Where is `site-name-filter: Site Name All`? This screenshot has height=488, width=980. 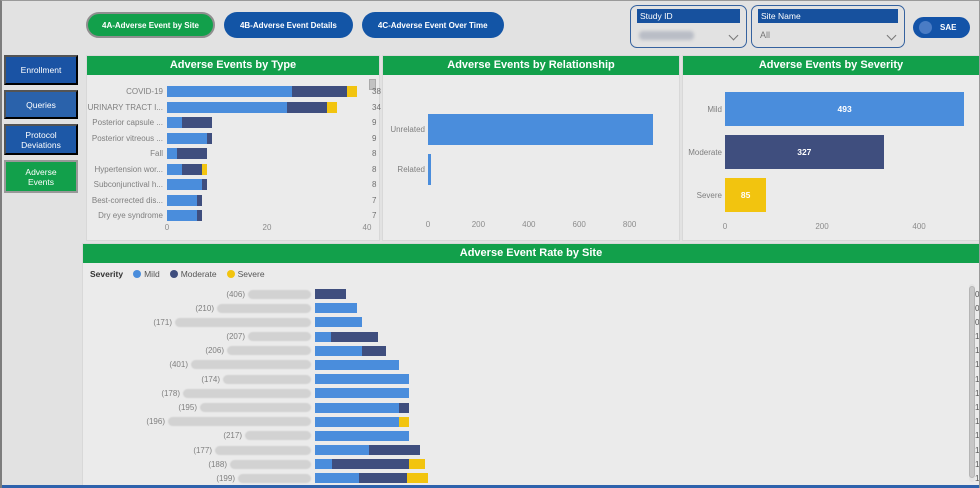 site-name-filter: Site Name All is located at coordinates (828, 26).